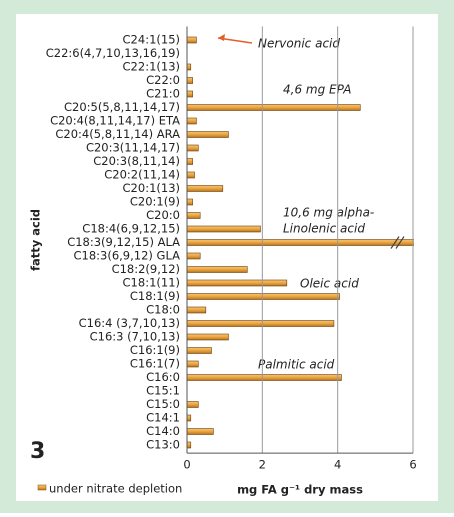 This screenshot has width=454, height=517. Describe the element at coordinates (163, 418) in the screenshot. I see `y-tick-label: C14:1` at that location.